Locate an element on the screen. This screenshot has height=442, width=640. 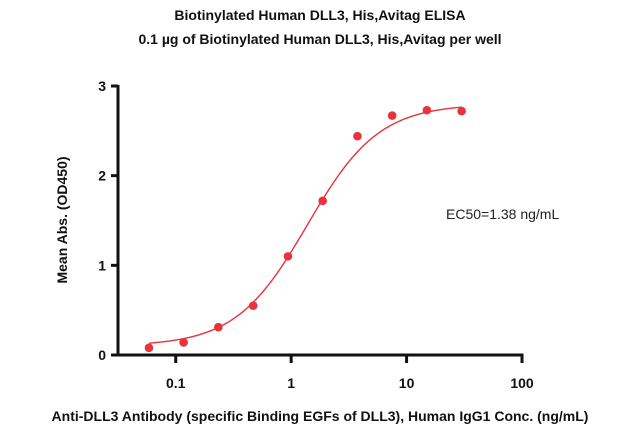
x-tick-label: 1 is located at coordinates (291, 383).